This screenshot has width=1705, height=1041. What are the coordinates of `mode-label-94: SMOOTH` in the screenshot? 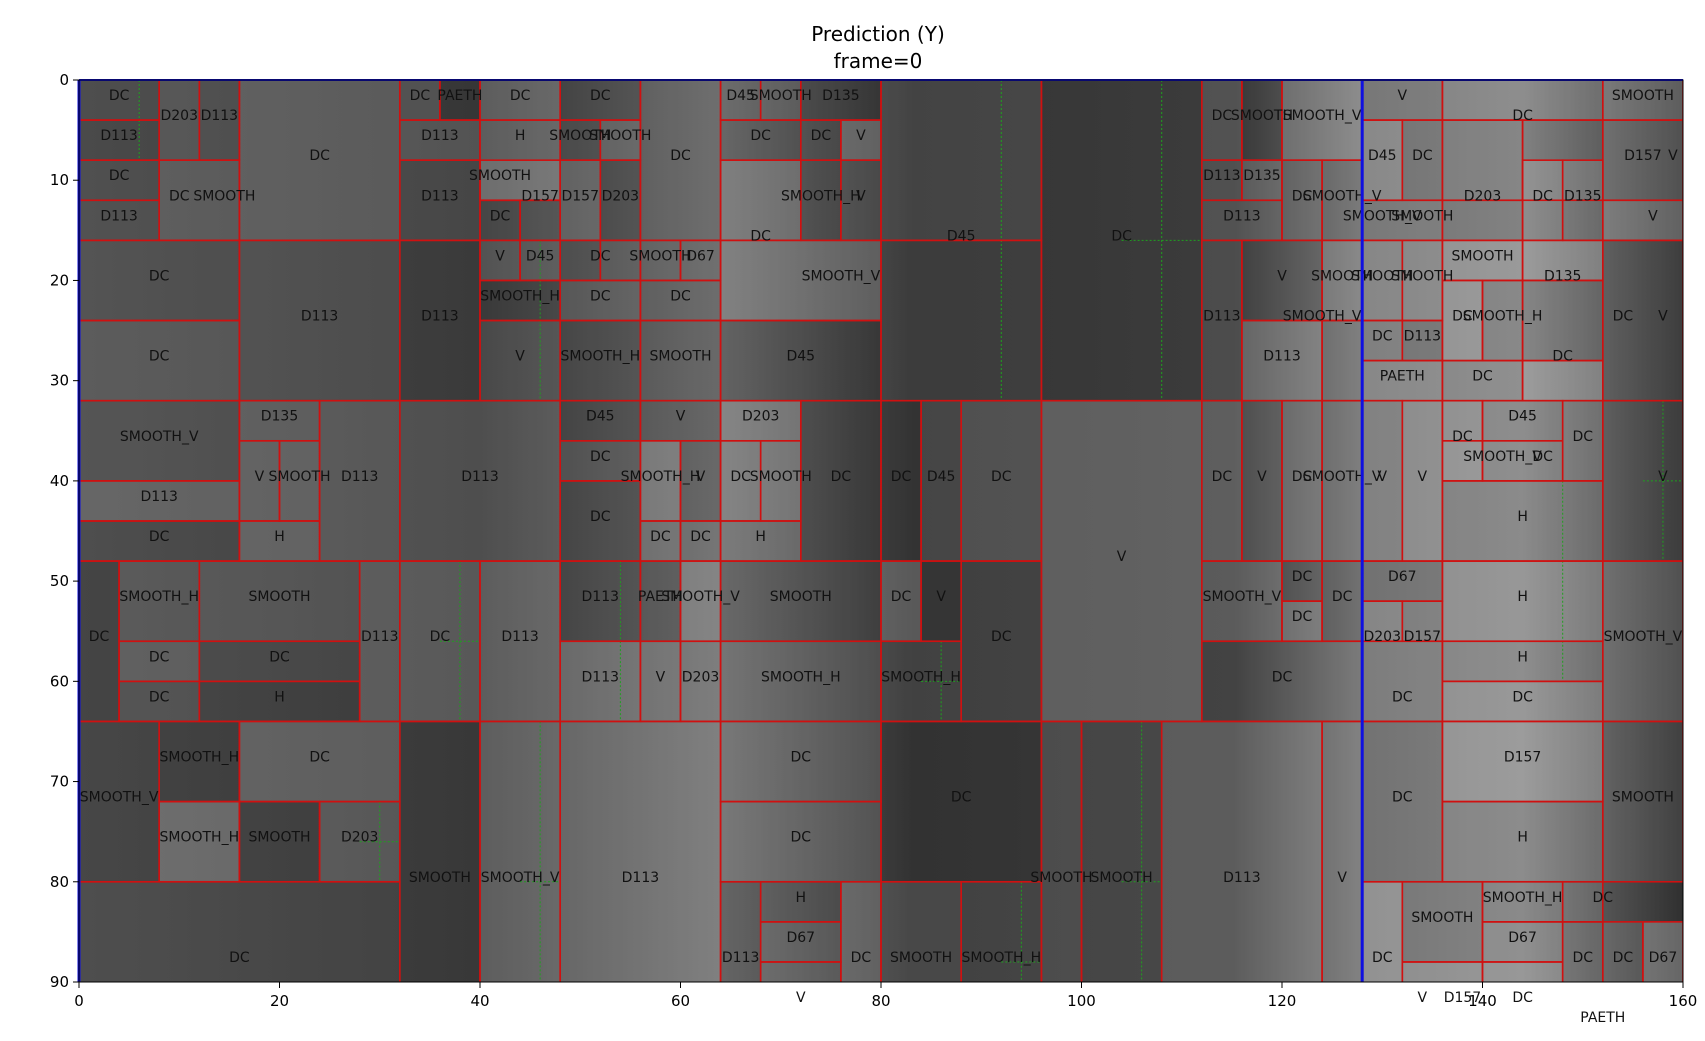 It's located at (300, 477).